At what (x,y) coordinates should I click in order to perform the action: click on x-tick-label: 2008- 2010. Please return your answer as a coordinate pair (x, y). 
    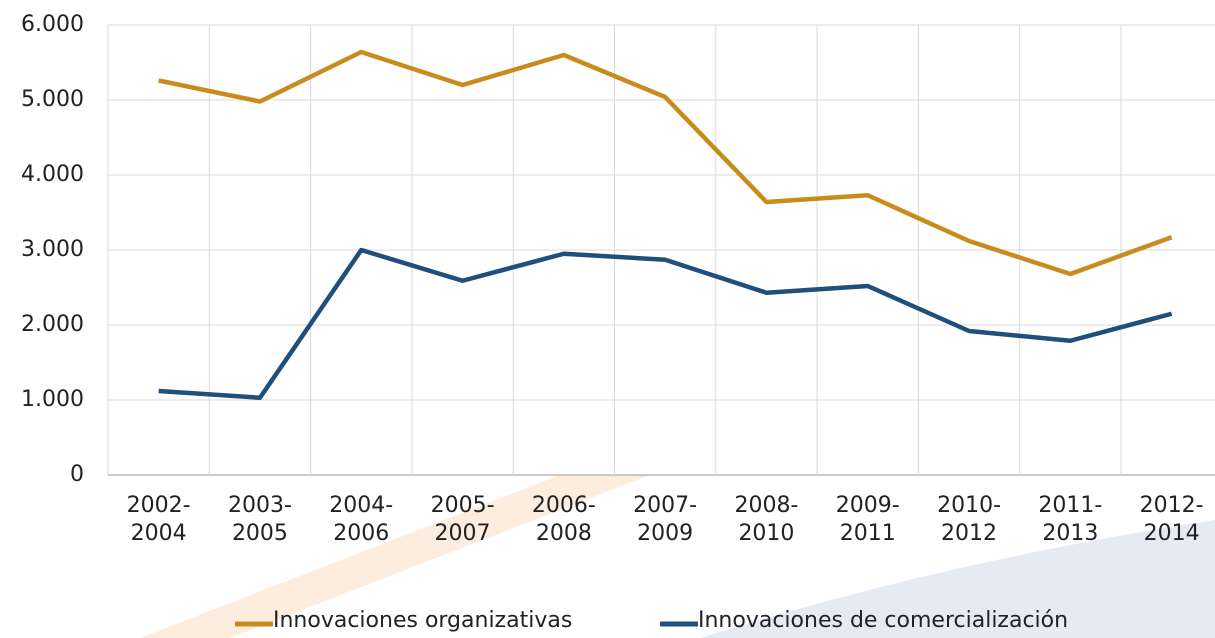
    Looking at the image, I should click on (766, 519).